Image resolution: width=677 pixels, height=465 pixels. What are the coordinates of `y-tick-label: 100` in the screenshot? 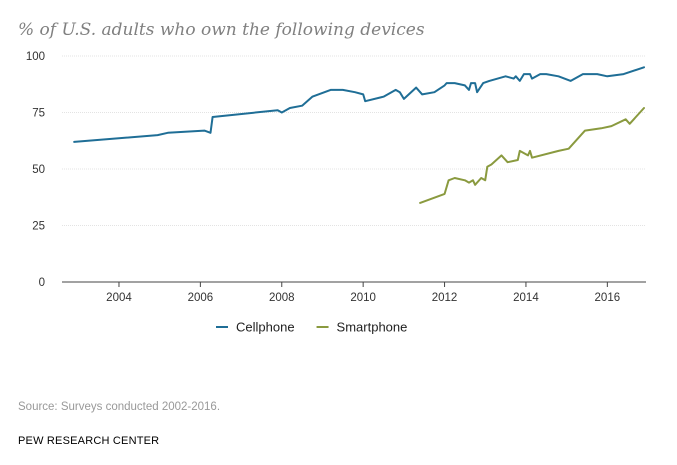 It's located at (35, 57).